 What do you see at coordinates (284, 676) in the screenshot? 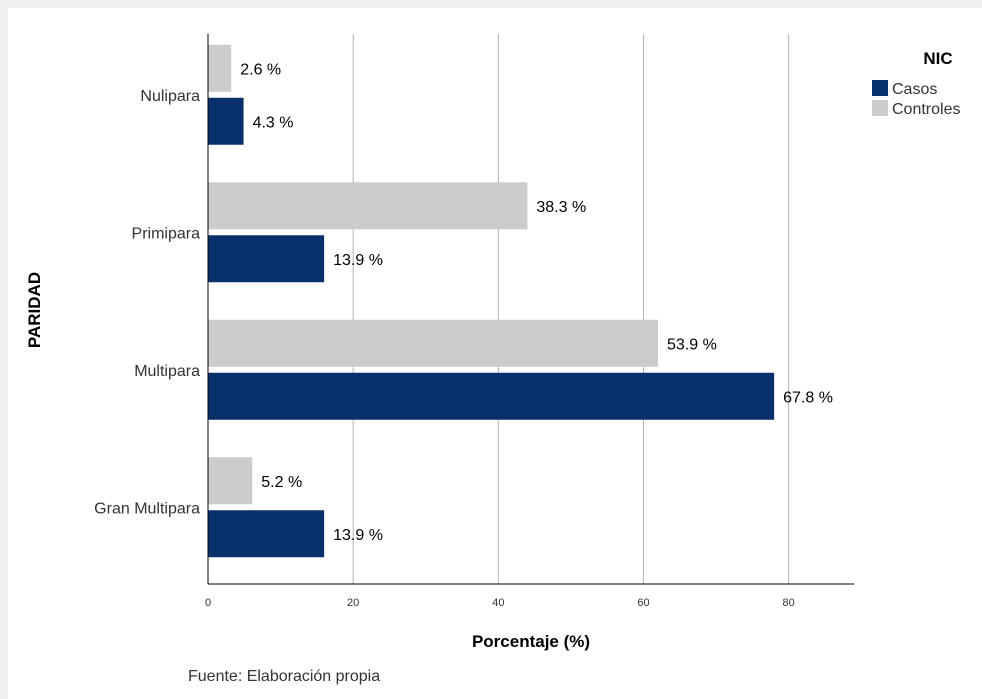
I see `source-footnote: Fuente: Elaboración propia` at bounding box center [284, 676].